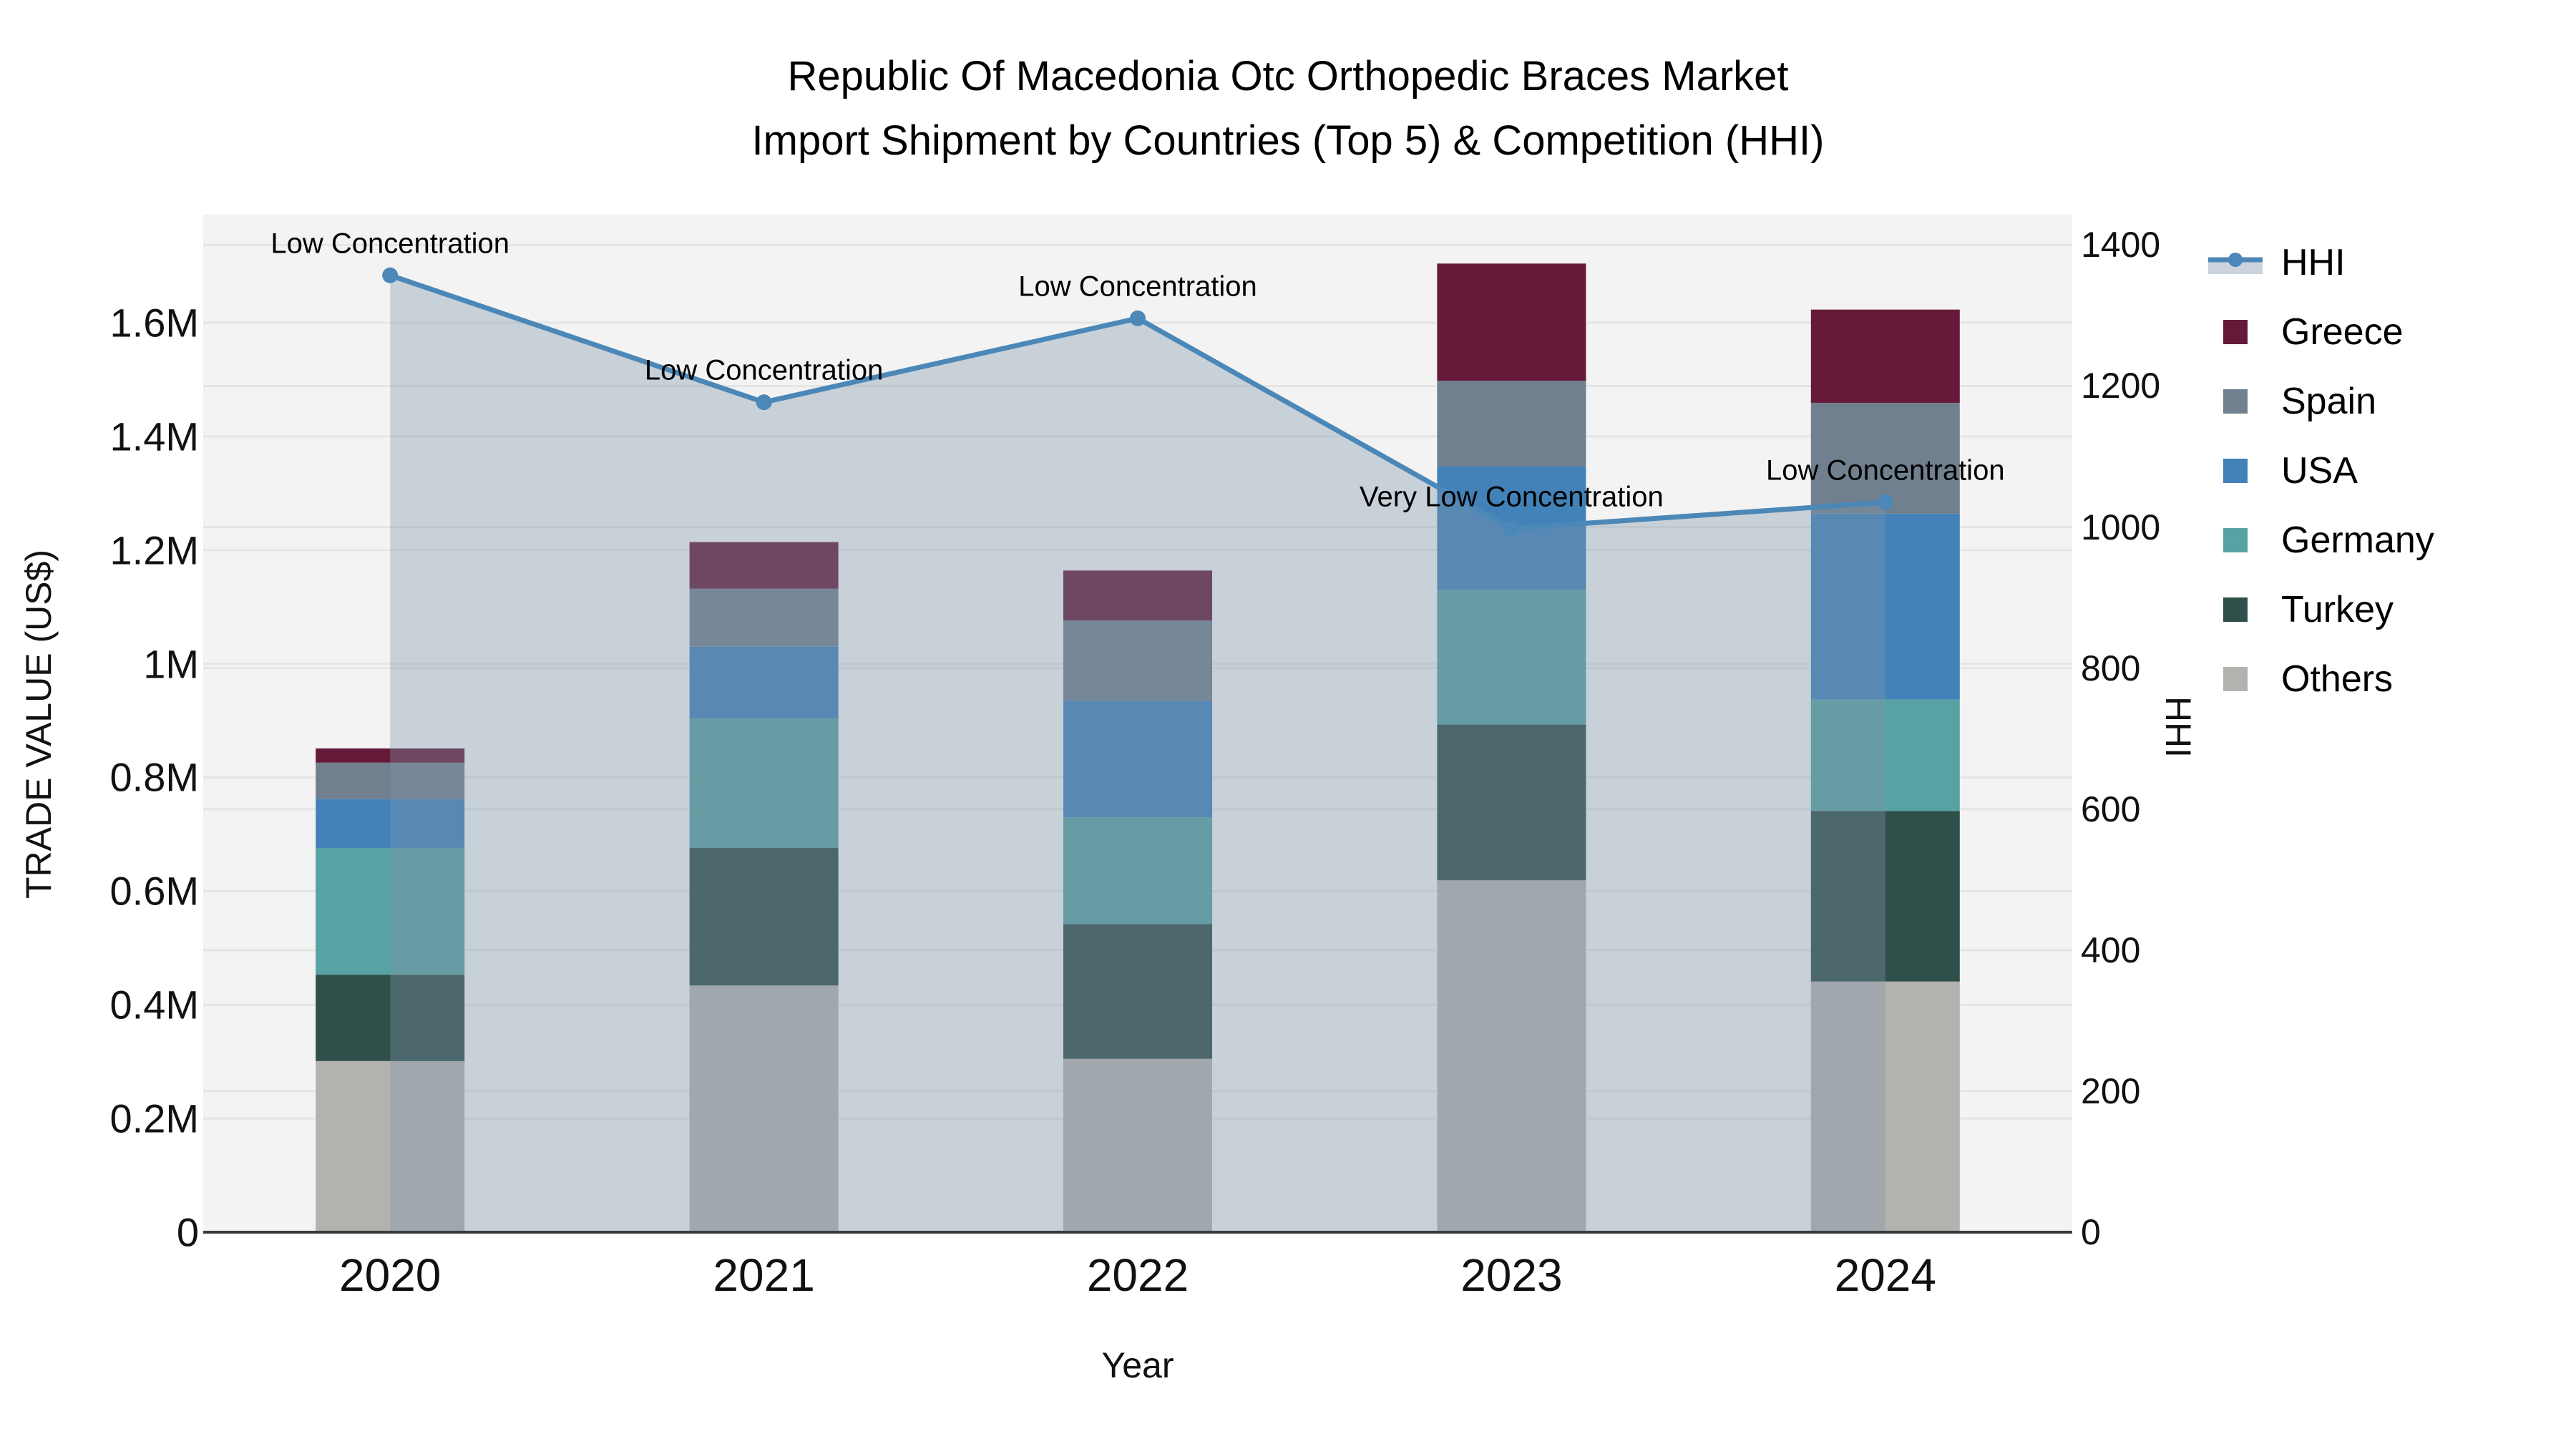 This screenshot has width=2576, height=1449. Describe the element at coordinates (1137, 991) in the screenshot. I see `bar-segment-2022-turkey` at that location.